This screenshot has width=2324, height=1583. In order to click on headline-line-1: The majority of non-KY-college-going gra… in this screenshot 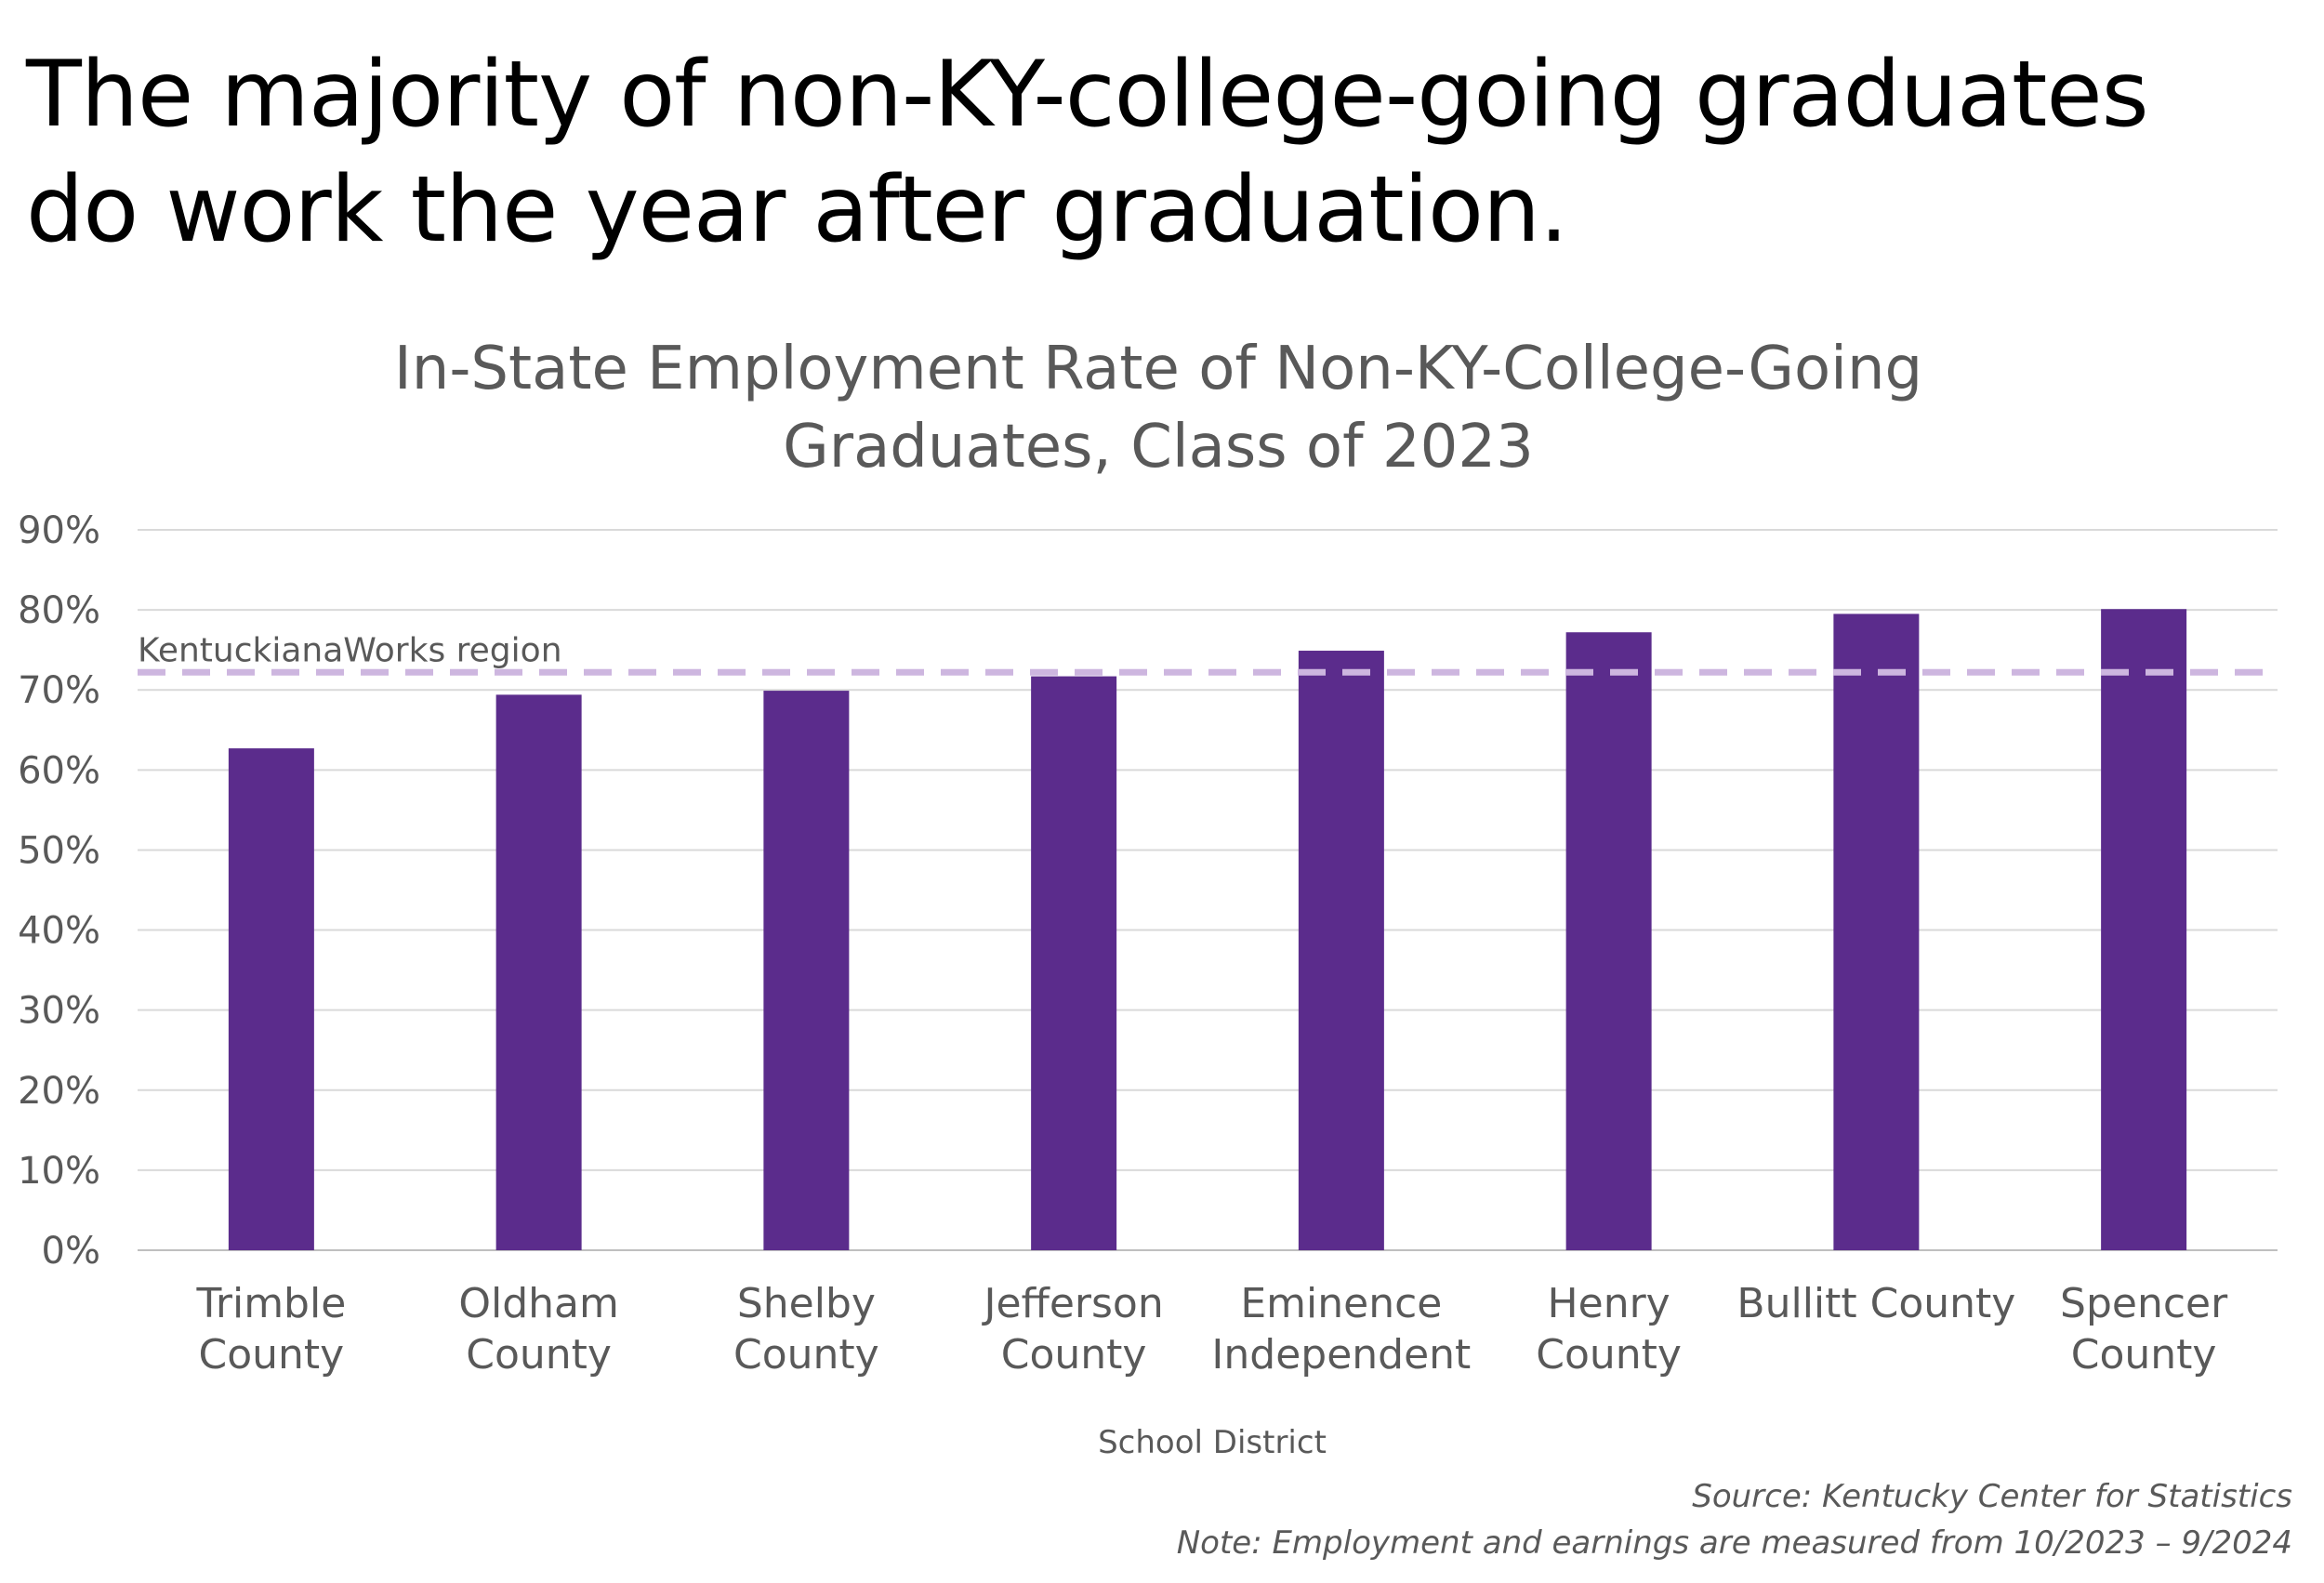, I will do `click(1087, 95)`.